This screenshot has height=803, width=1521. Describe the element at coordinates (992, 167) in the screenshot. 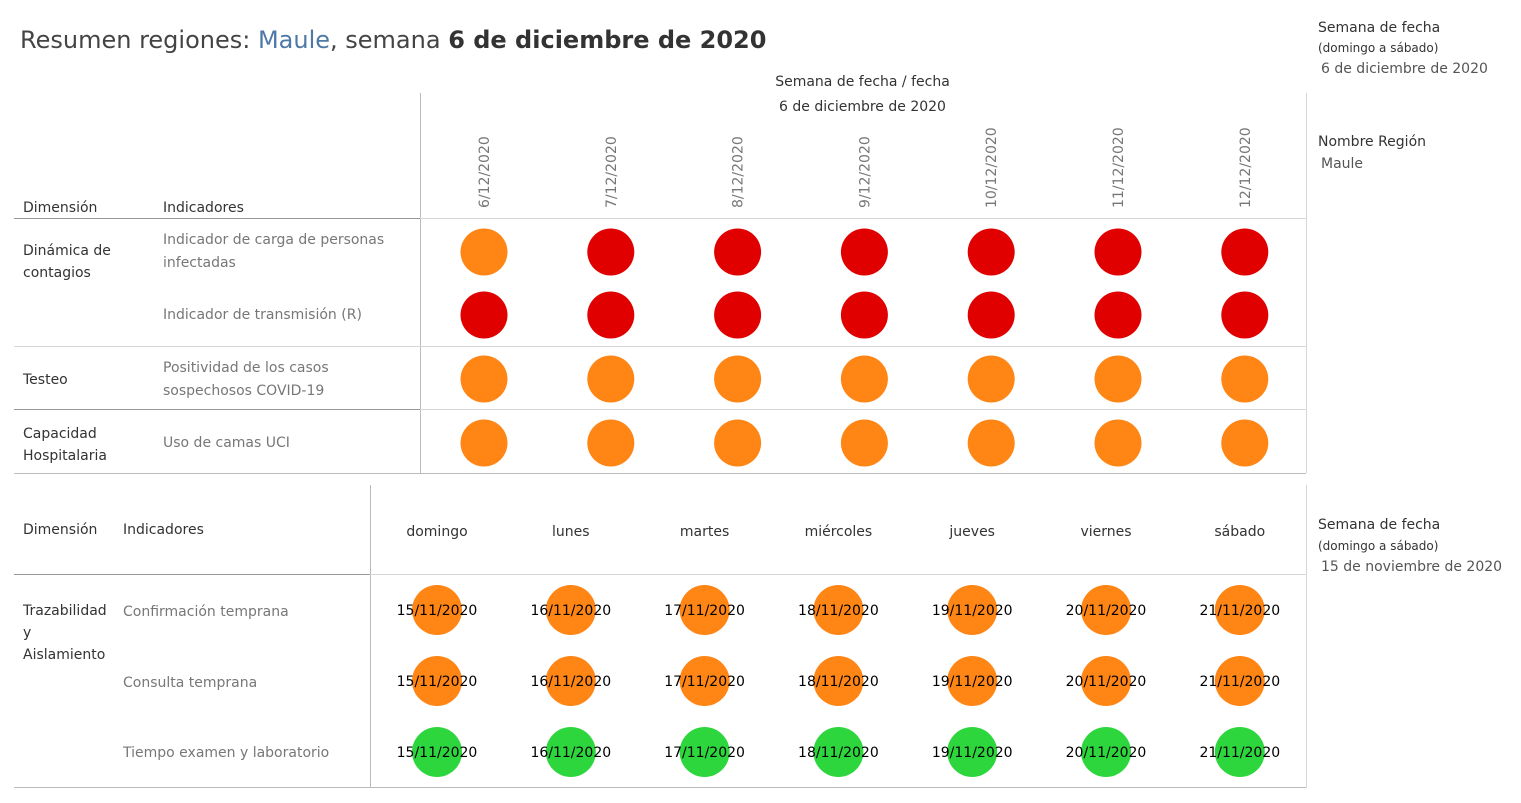

I see `top-x-tick-label: 10/12/2020` at that location.